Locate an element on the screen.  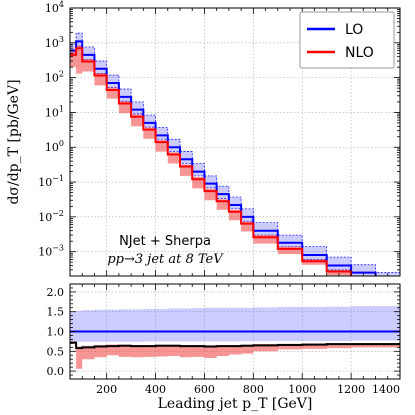
x-tick-label: 600 is located at coordinates (204, 389).